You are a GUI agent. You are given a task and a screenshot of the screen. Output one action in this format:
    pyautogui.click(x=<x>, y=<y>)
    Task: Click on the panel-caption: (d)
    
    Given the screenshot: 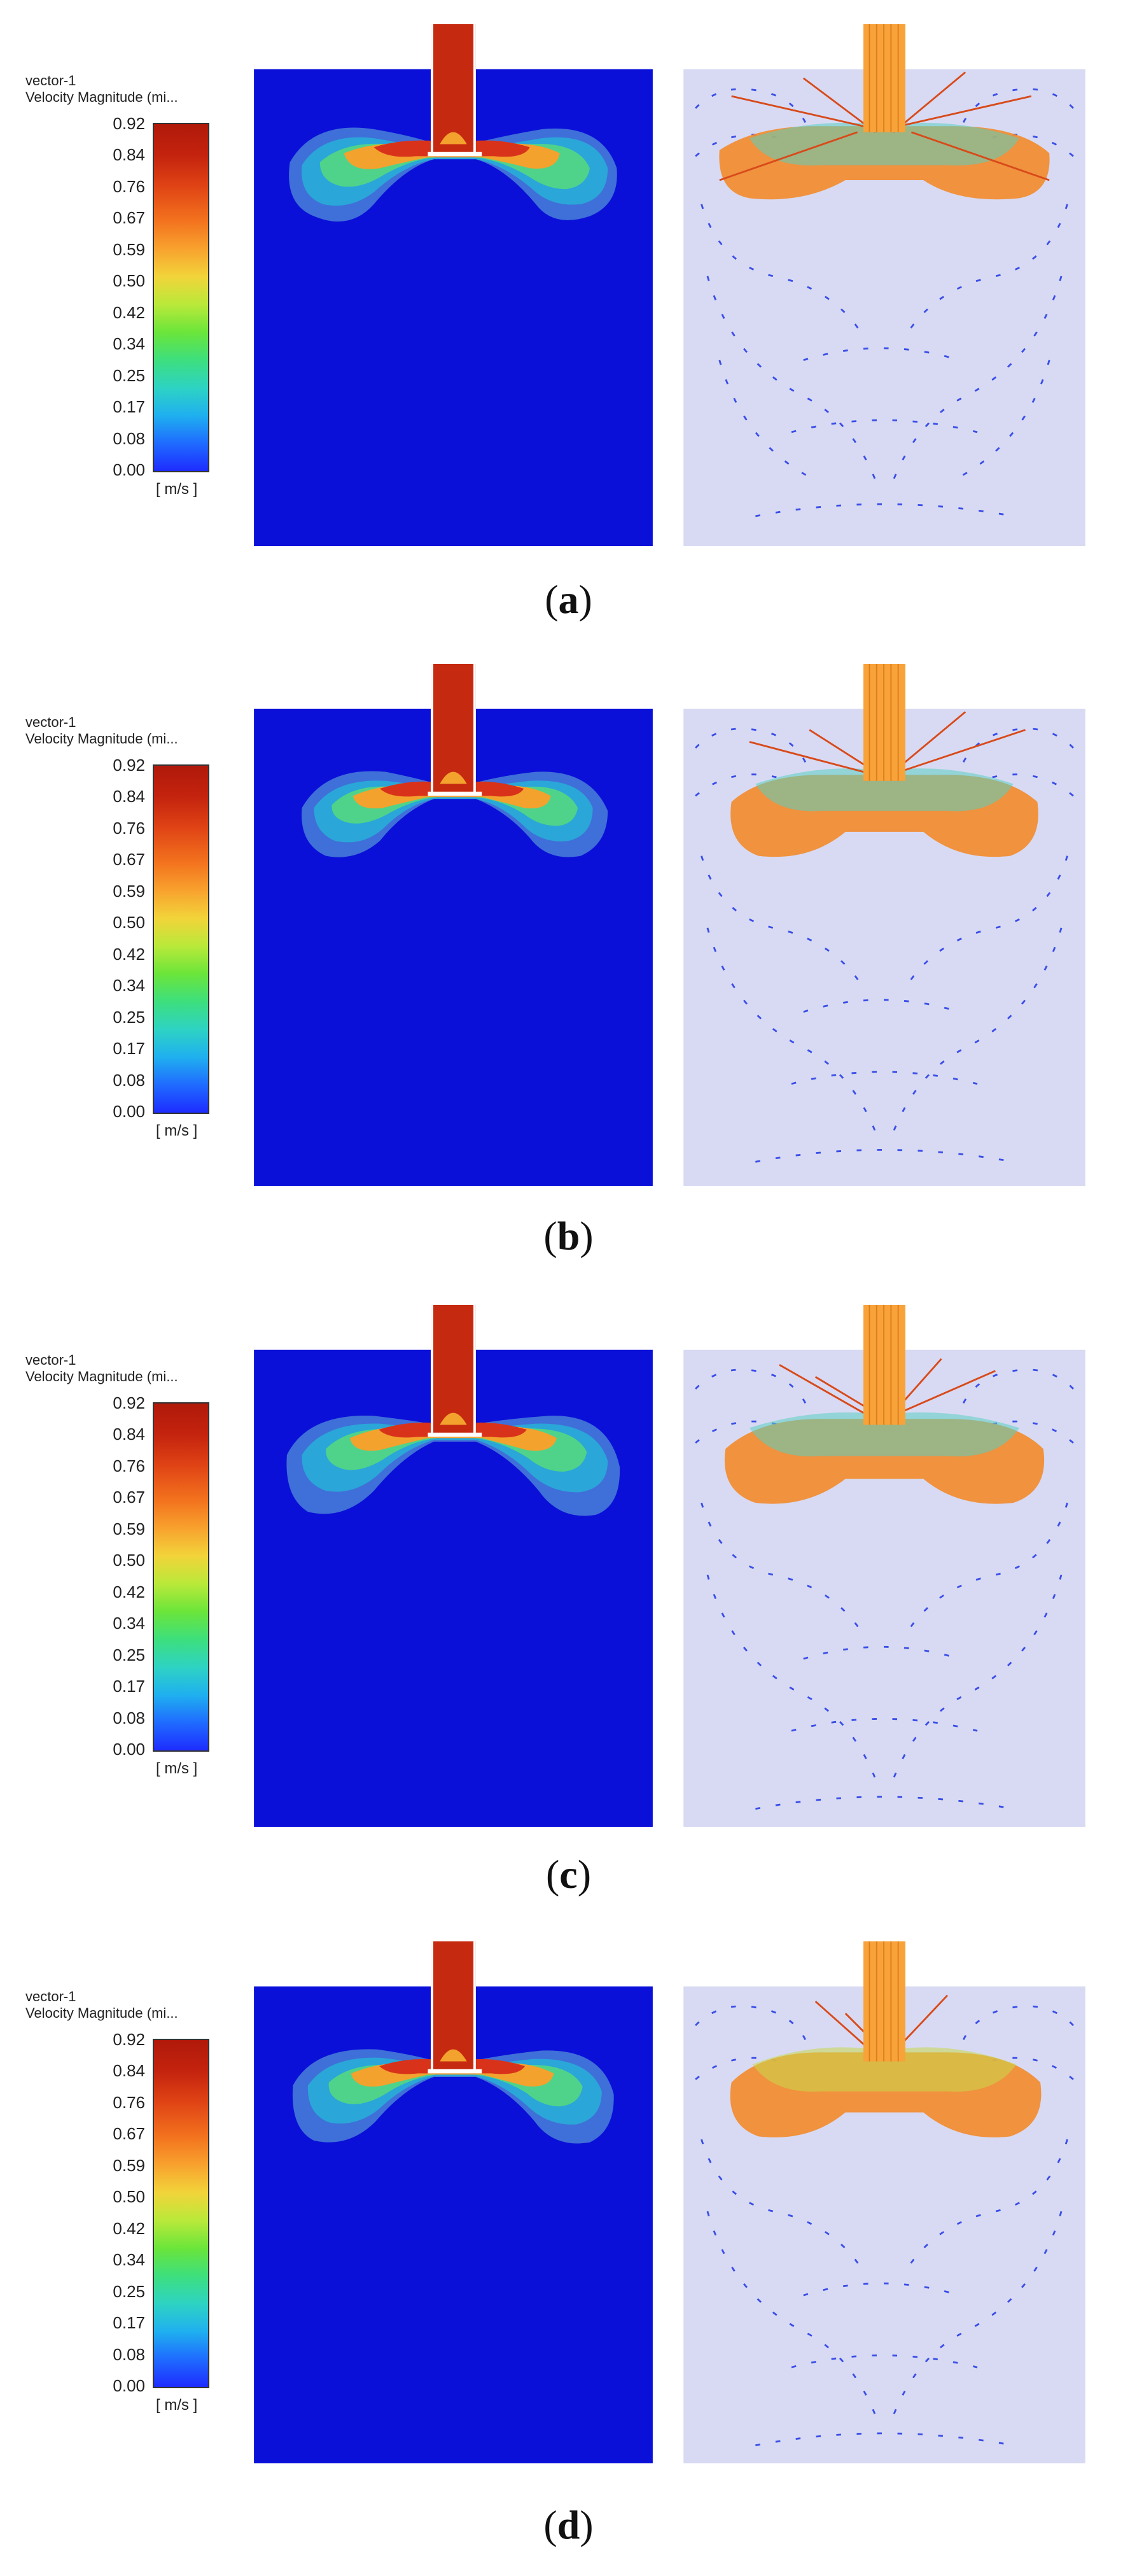 What is the action you would take?
    pyautogui.click(x=568, y=2525)
    